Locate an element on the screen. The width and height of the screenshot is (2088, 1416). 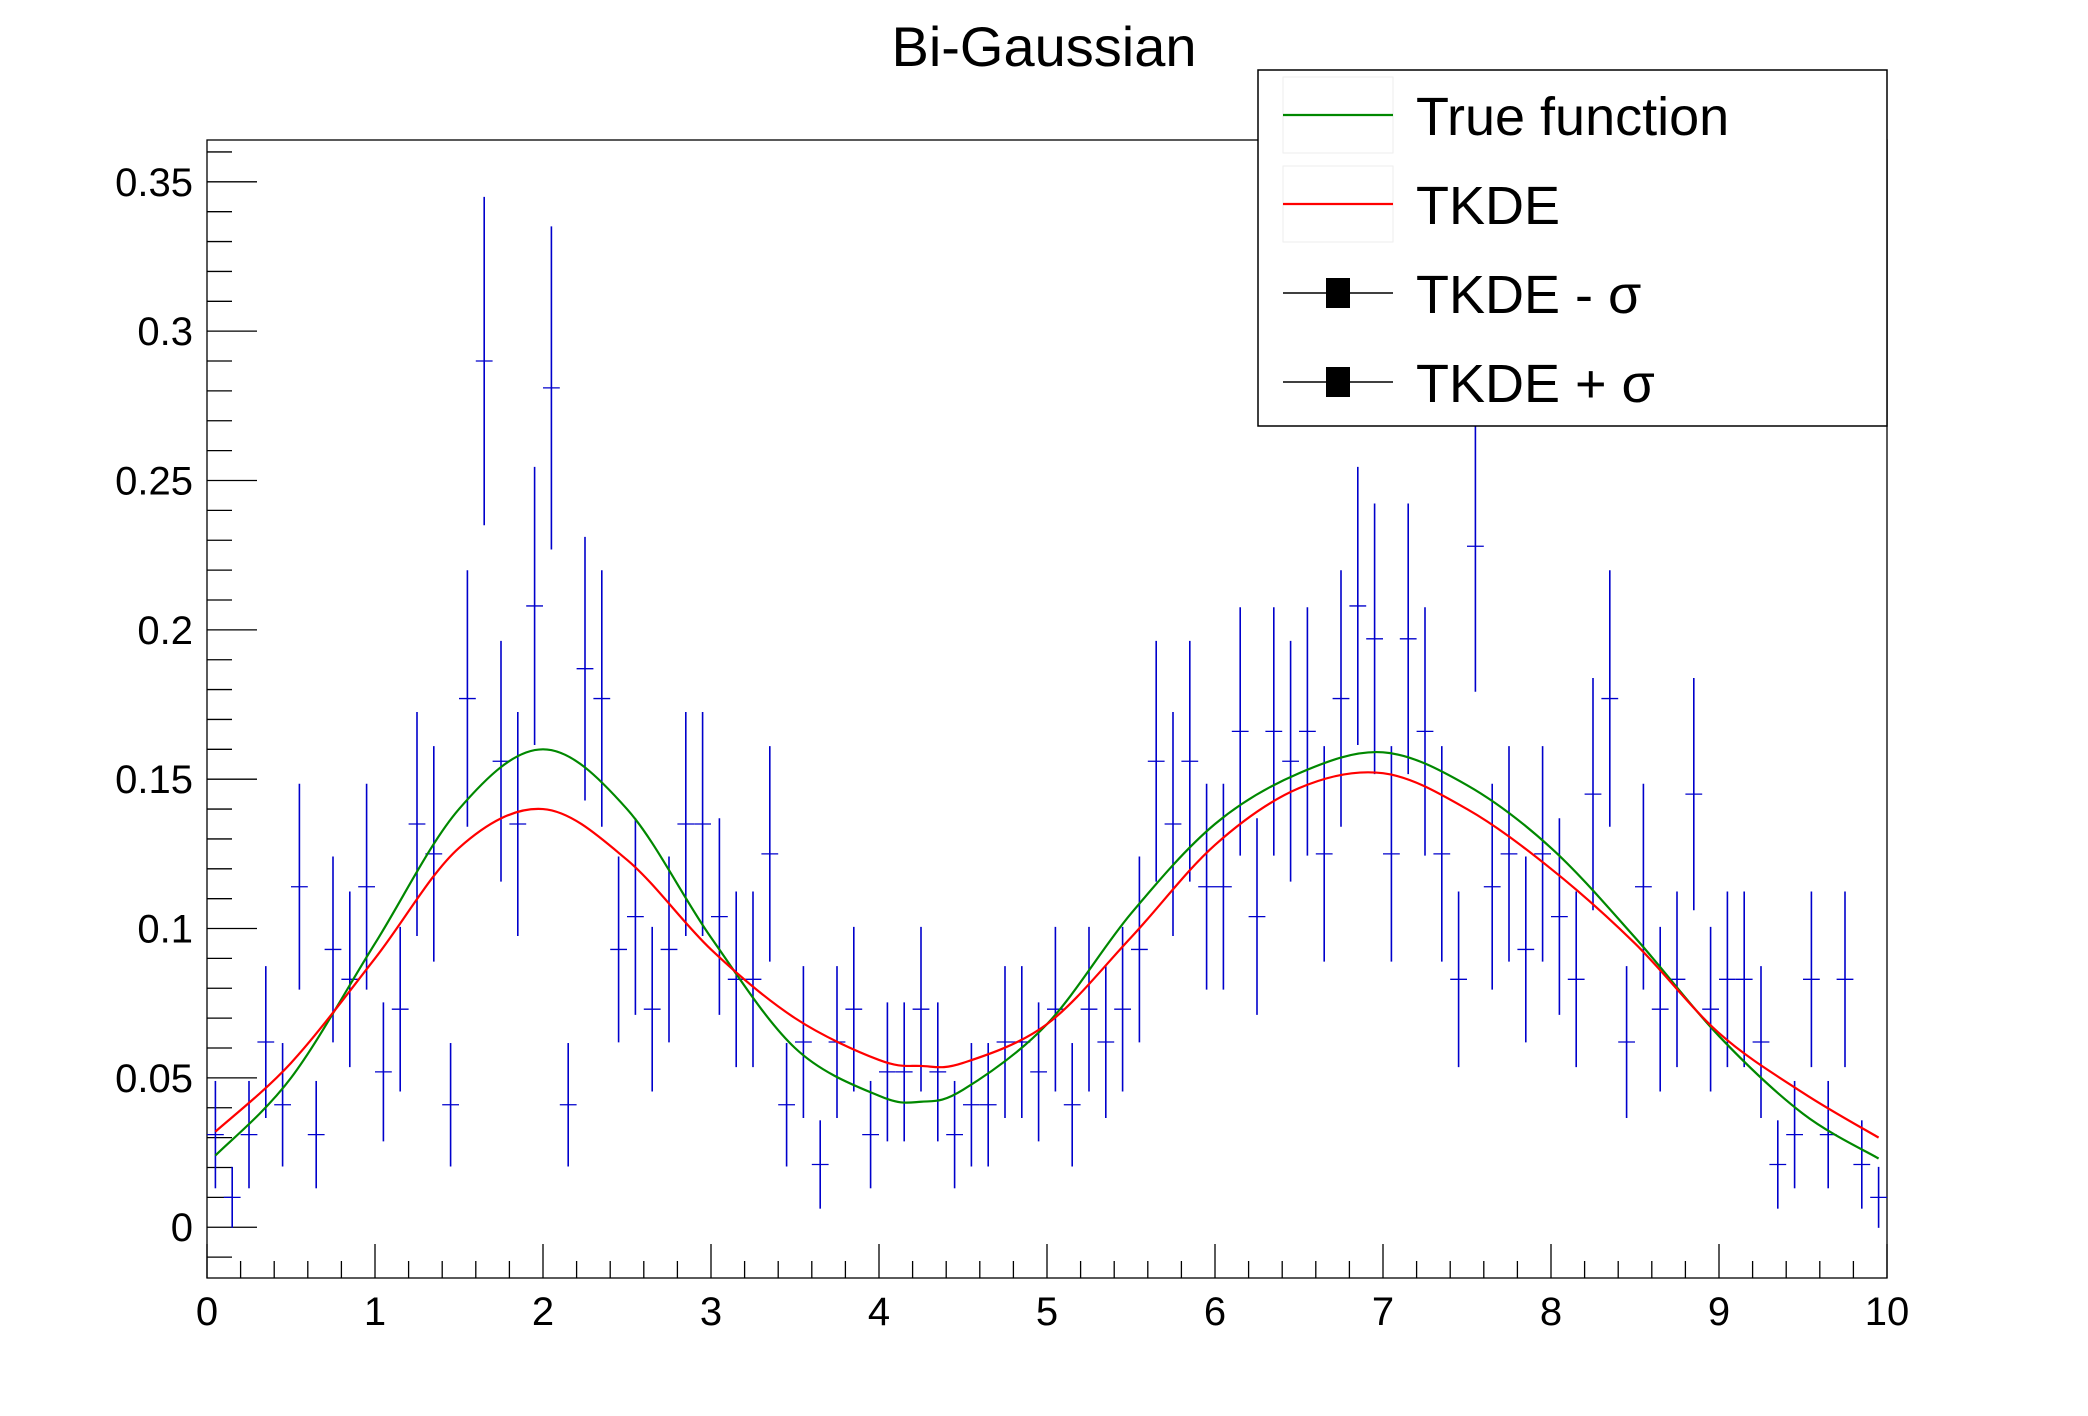
legend-entry: TKDE - σ is located at coordinates (1462, 295).